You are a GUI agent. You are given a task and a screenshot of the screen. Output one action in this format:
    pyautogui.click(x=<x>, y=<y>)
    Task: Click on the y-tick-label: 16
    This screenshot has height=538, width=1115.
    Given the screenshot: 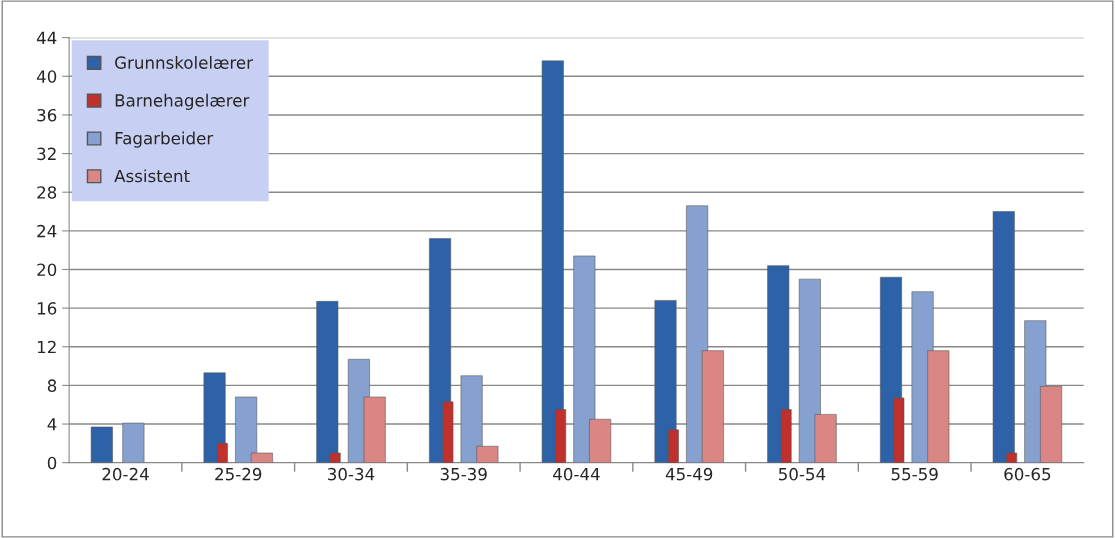 What is the action you would take?
    pyautogui.click(x=47, y=308)
    